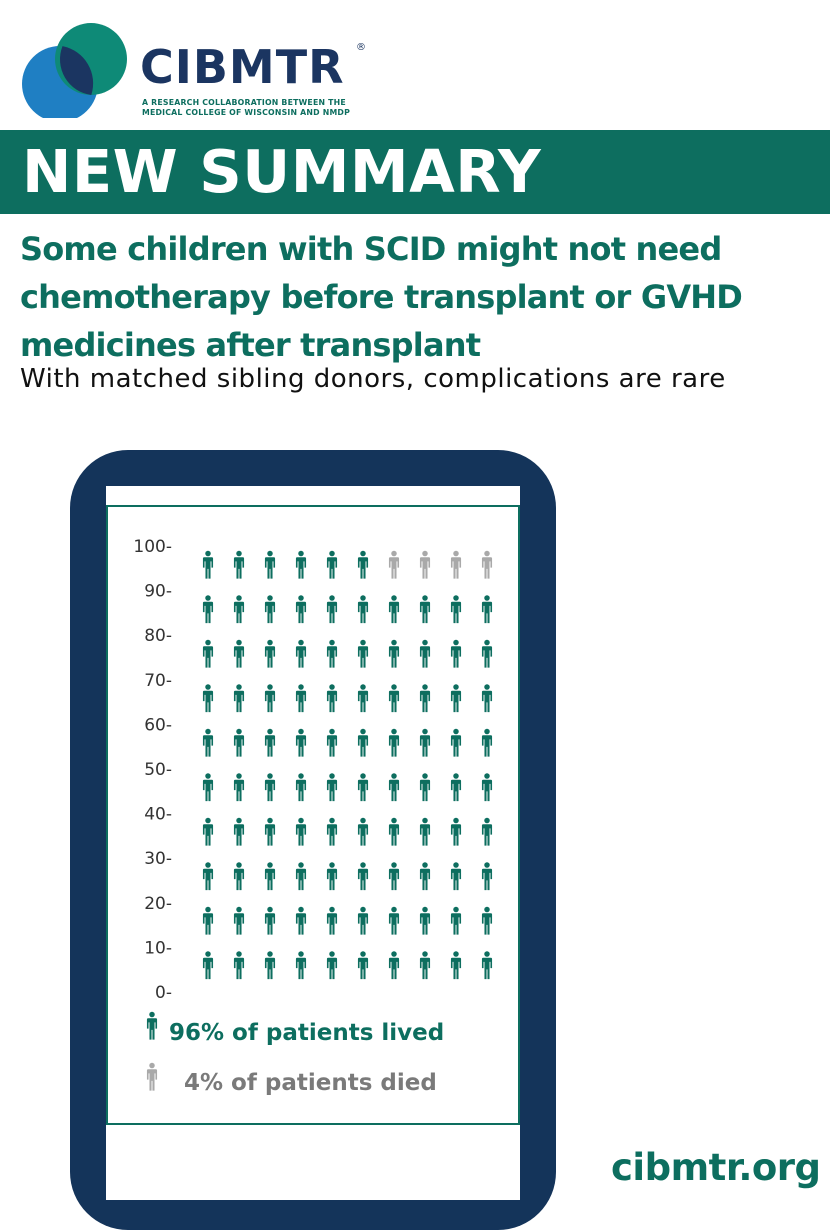  I want to click on y-tick-label: 60-, so click(158, 725).